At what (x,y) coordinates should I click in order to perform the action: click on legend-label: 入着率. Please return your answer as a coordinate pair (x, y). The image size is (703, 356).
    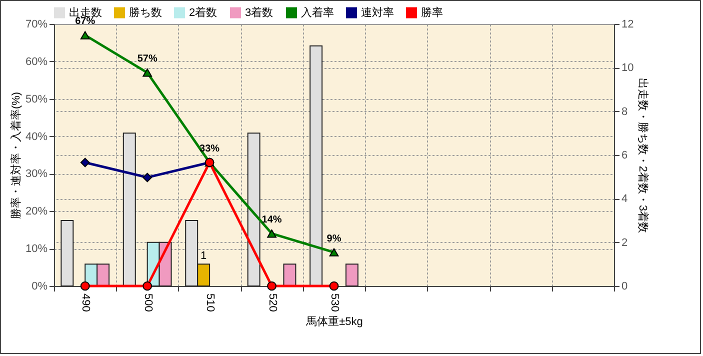
    Looking at the image, I should click on (317, 12).